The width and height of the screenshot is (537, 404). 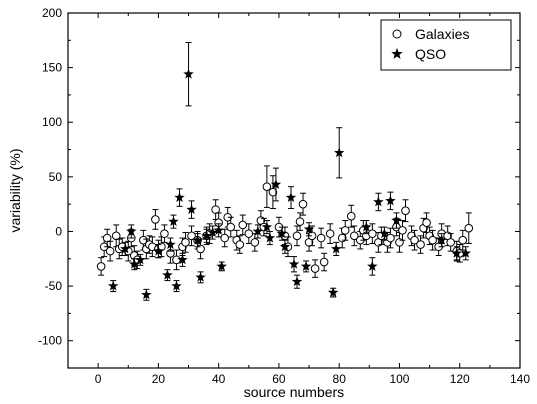 What do you see at coordinates (219, 379) in the screenshot?
I see `x-tick-label: 40` at bounding box center [219, 379].